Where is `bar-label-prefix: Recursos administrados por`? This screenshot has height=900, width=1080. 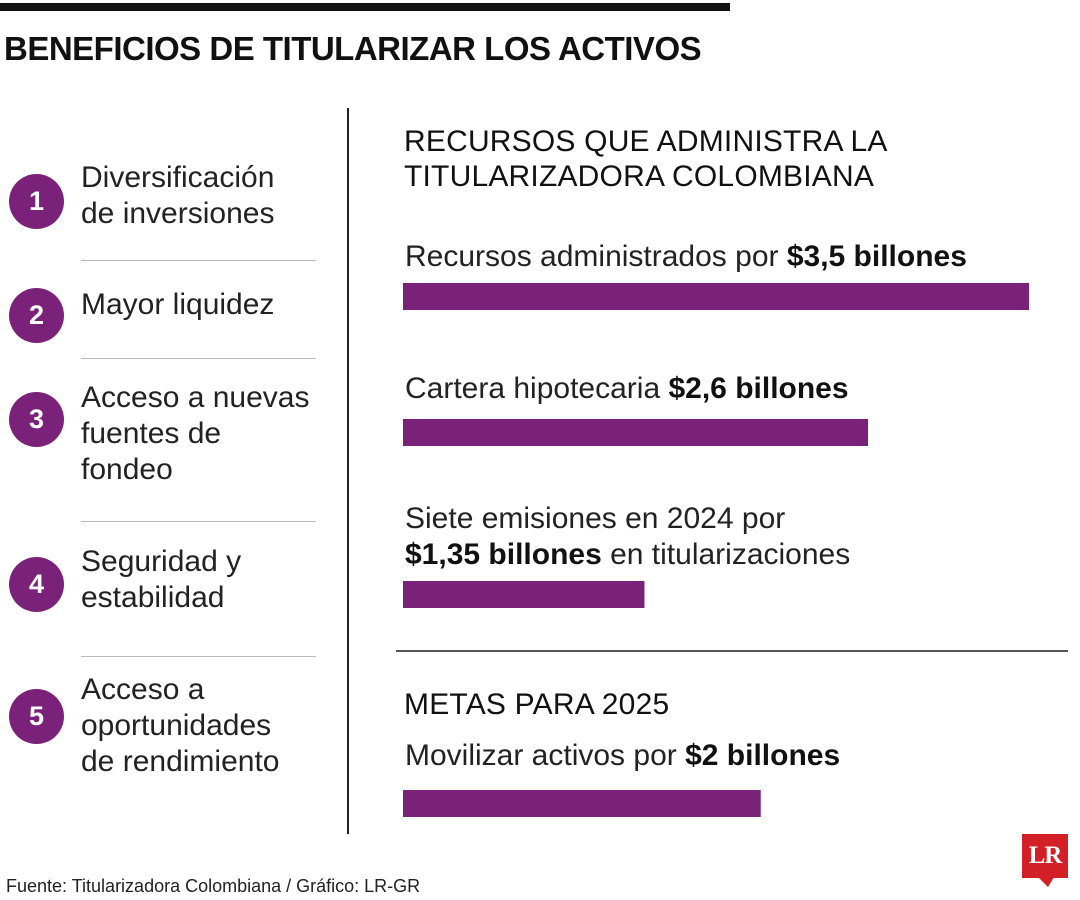
bar-label-prefix: Recursos administrados por is located at coordinates (596, 256).